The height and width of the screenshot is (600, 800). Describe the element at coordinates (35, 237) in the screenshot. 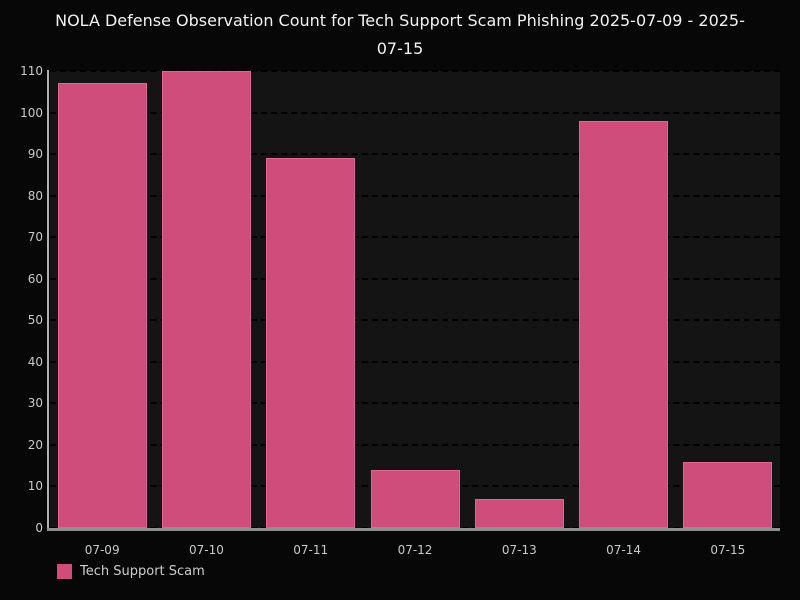

I see `y-tick-label: 70` at that location.